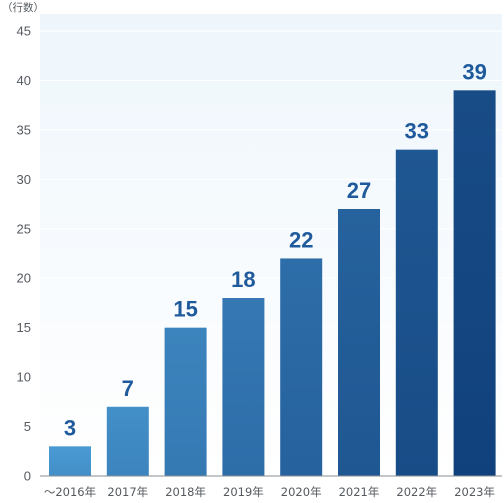  Describe the element at coordinates (416, 492) in the screenshot. I see `x-tick-label: 2022年` at that location.